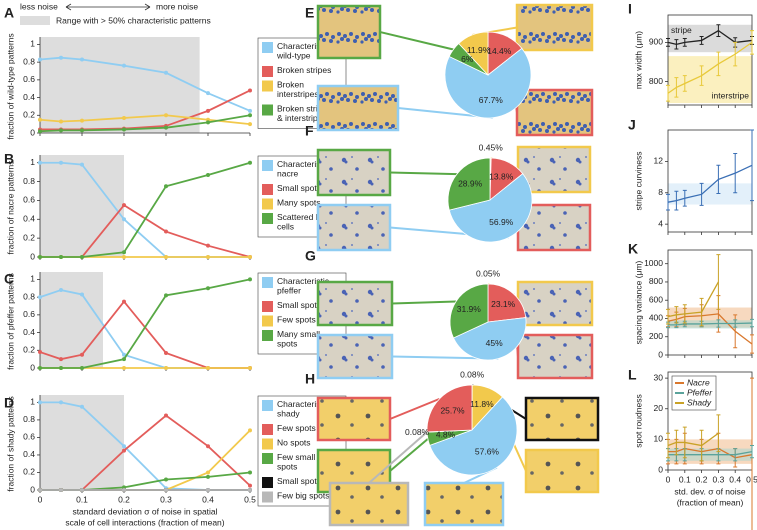 The width and height of the screenshot is (757, 530). What do you see at coordinates (120, 85) in the screenshot?
I see `shade-region` at bounding box center [120, 85].